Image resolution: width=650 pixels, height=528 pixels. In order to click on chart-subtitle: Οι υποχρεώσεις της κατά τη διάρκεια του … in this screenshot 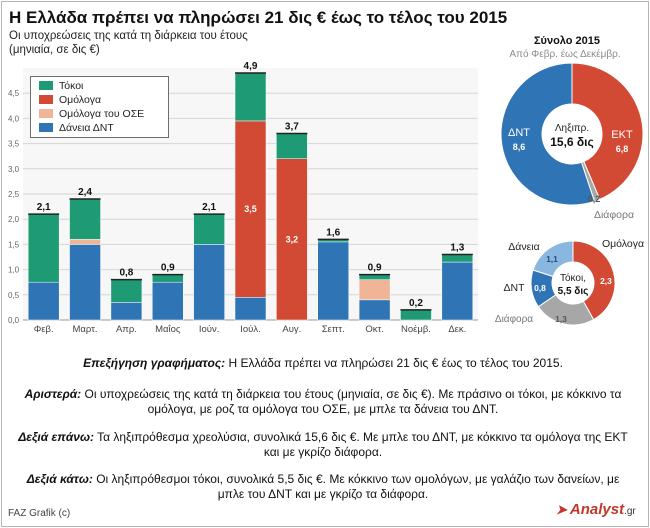, I will do `click(128, 43)`.